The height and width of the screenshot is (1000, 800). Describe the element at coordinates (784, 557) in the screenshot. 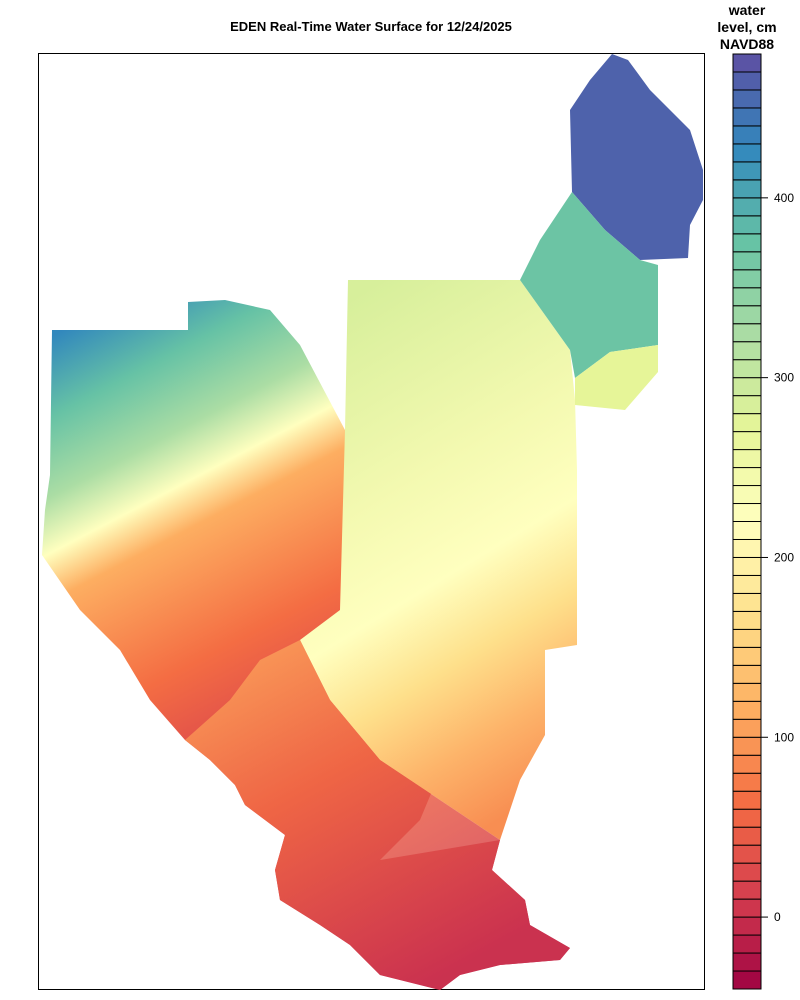

I see `colorbar-tick-label: 200` at that location.